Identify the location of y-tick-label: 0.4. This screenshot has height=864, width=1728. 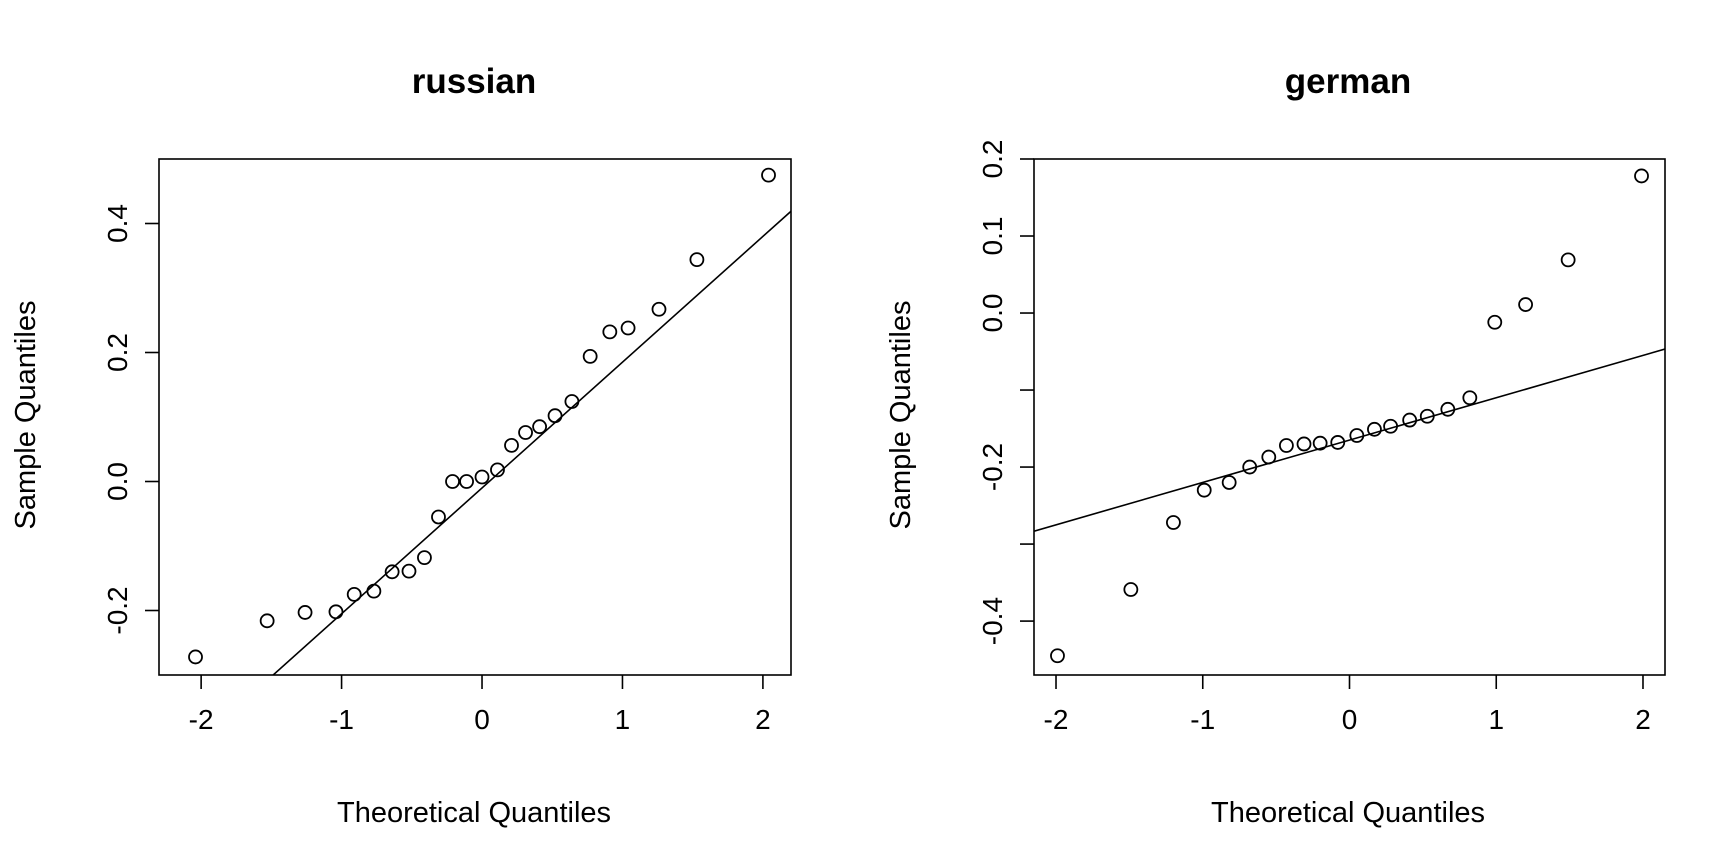
(117, 223).